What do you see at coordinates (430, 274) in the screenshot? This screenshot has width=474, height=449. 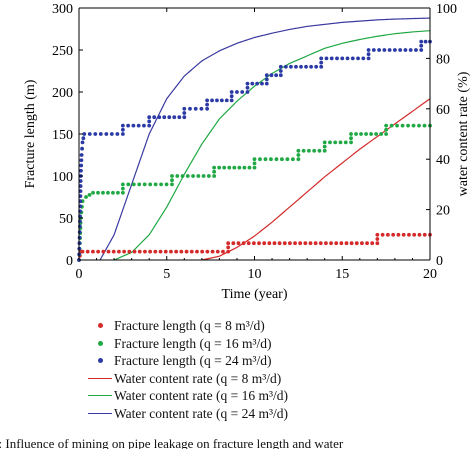 I see `x-tick-label: 20` at bounding box center [430, 274].